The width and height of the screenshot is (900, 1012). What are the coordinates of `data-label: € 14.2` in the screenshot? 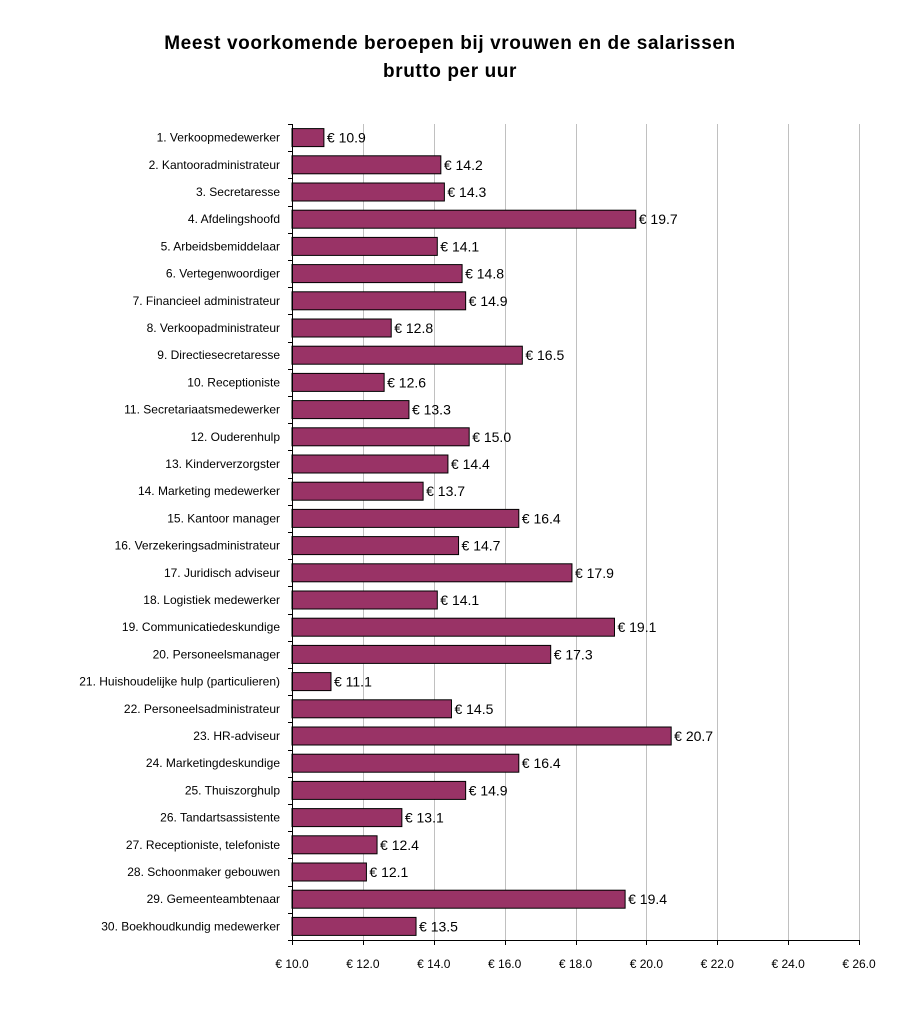 It's located at (463, 165).